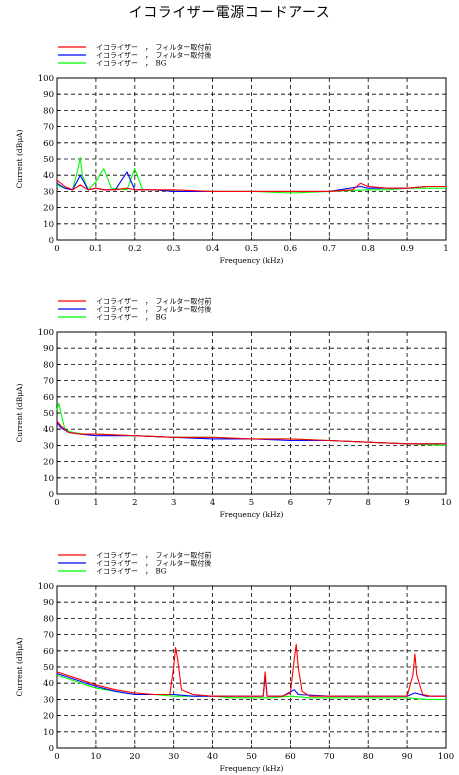 The height and width of the screenshot is (775, 459). What do you see at coordinates (446, 757) in the screenshot?
I see `x-tick-label: 100` at bounding box center [446, 757].